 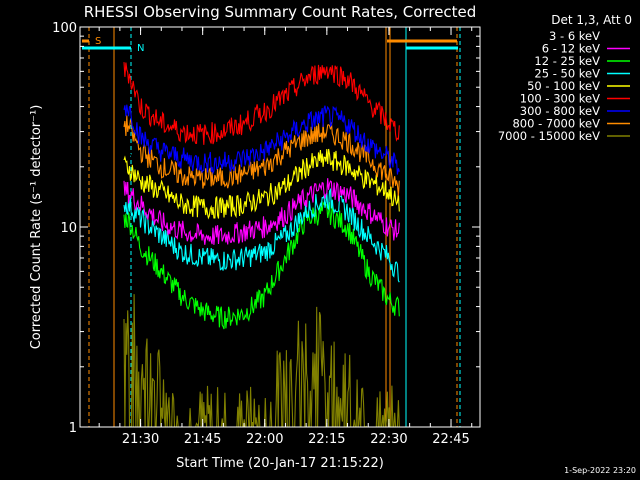 I want to click on legend-label-5: 100 - 300 keV, so click(x=560, y=99).